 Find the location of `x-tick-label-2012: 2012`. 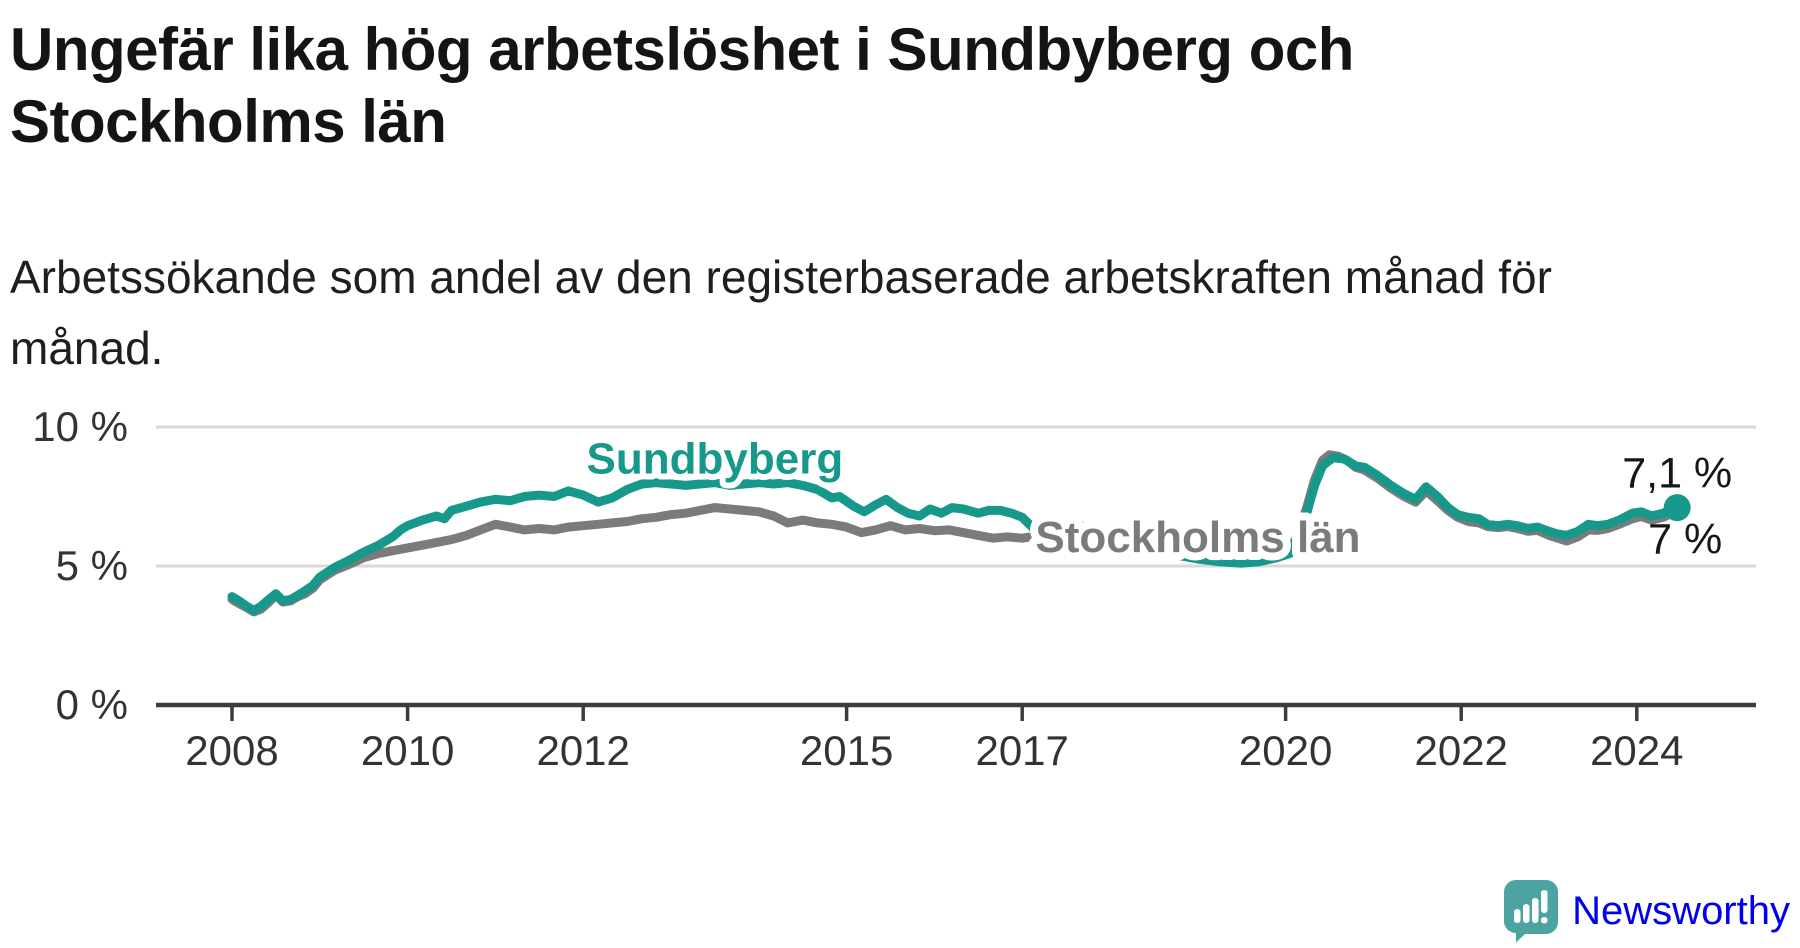

x-tick-label-2012: 2012 is located at coordinates (582, 750).